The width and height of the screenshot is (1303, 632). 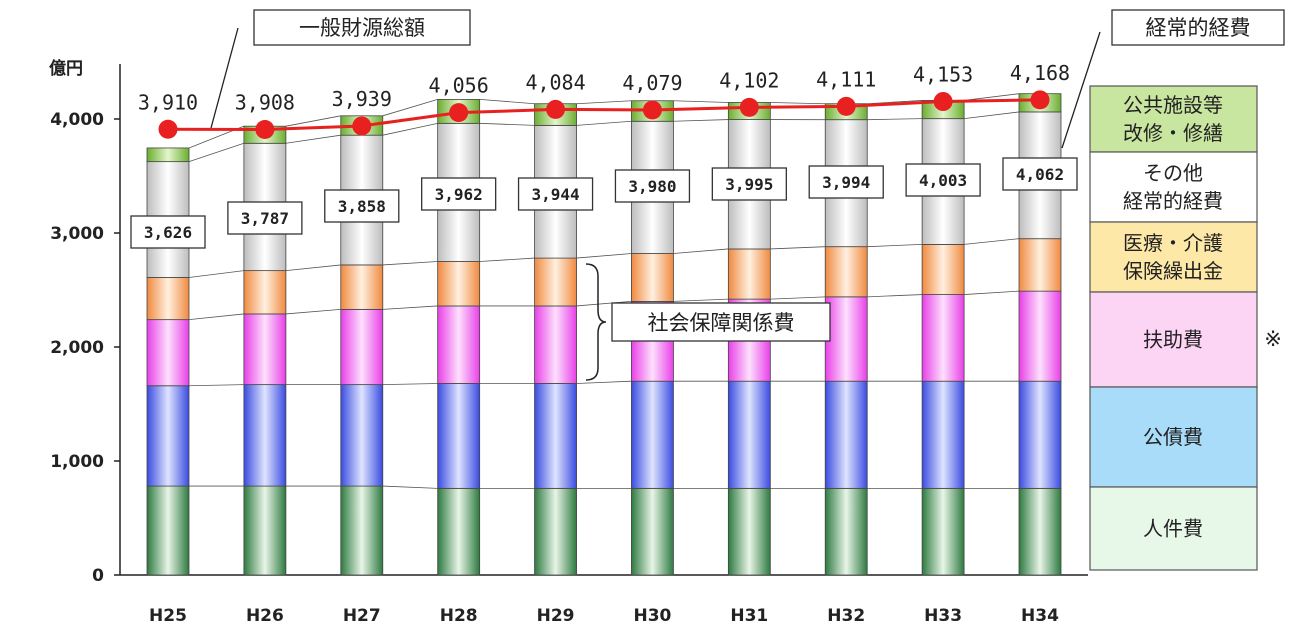 What do you see at coordinates (1173, 257) in the screenshot?
I see `legend-item` at bounding box center [1173, 257].